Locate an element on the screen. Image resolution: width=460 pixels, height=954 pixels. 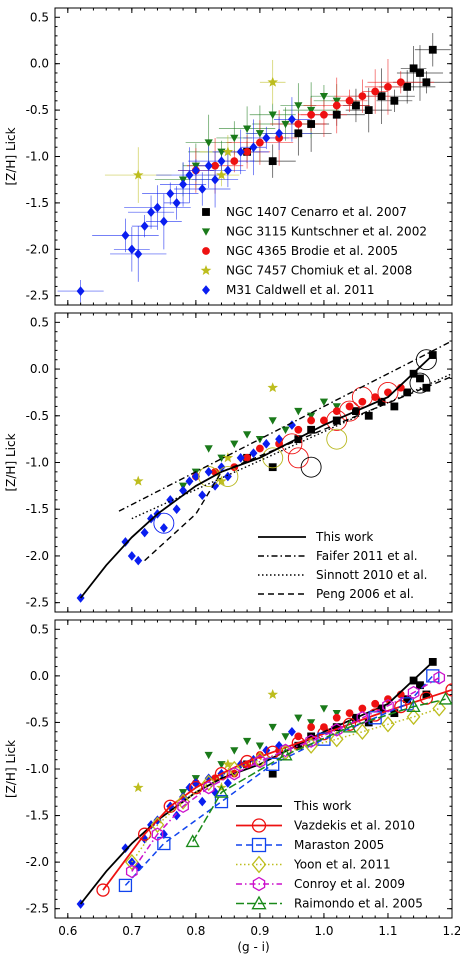
x-tick-label: 0.8 is located at coordinates (195, 931).